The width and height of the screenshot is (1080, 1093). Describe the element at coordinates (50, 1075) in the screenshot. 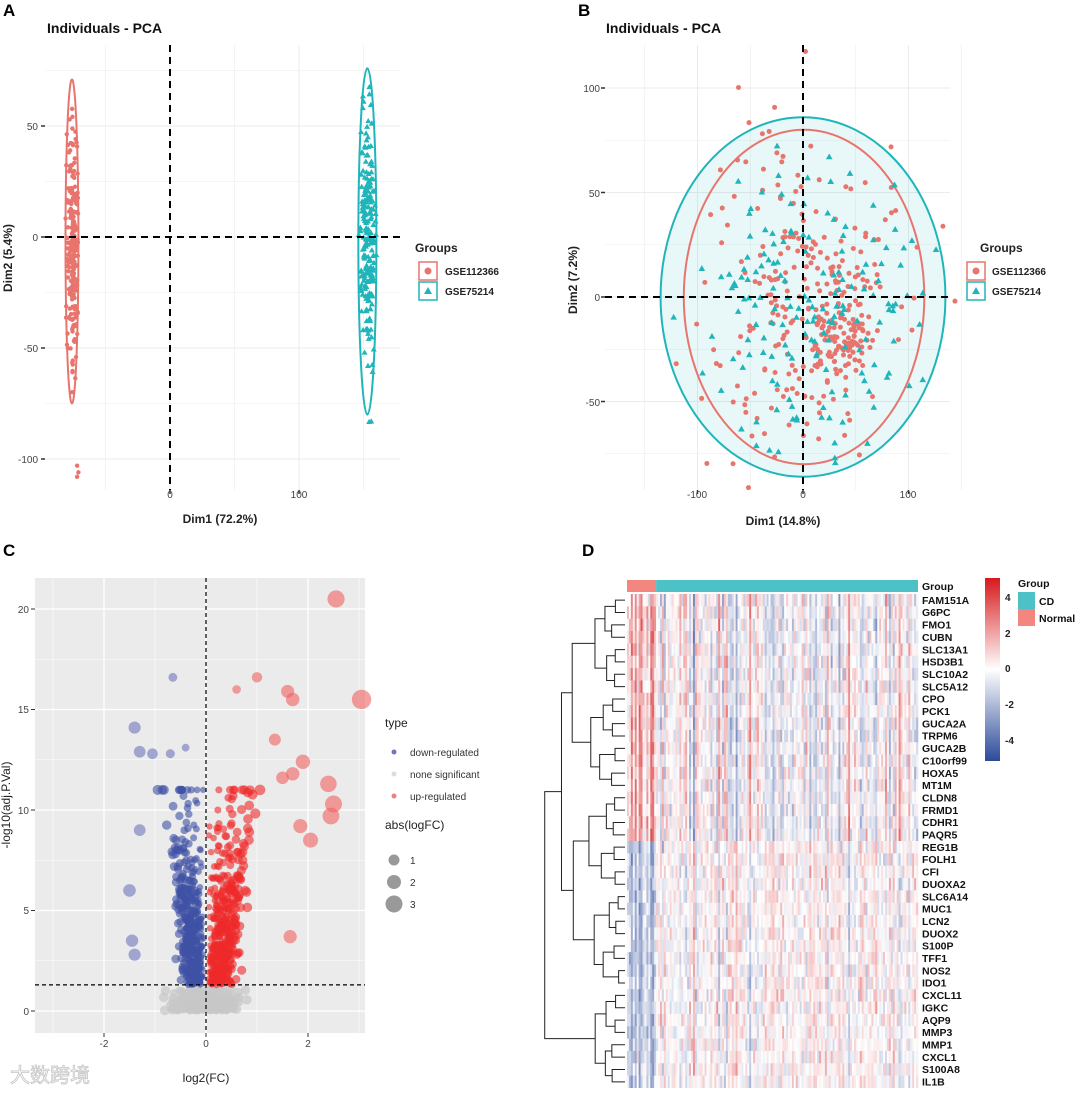

I see `watermark: 大数跨境` at that location.